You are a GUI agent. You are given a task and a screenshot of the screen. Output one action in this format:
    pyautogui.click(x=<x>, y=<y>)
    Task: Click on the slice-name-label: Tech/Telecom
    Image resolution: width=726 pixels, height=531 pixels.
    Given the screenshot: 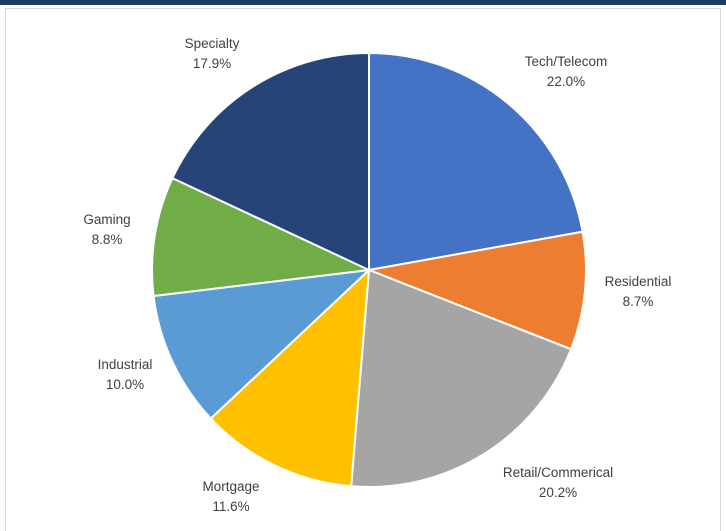 What is the action you would take?
    pyautogui.click(x=566, y=61)
    